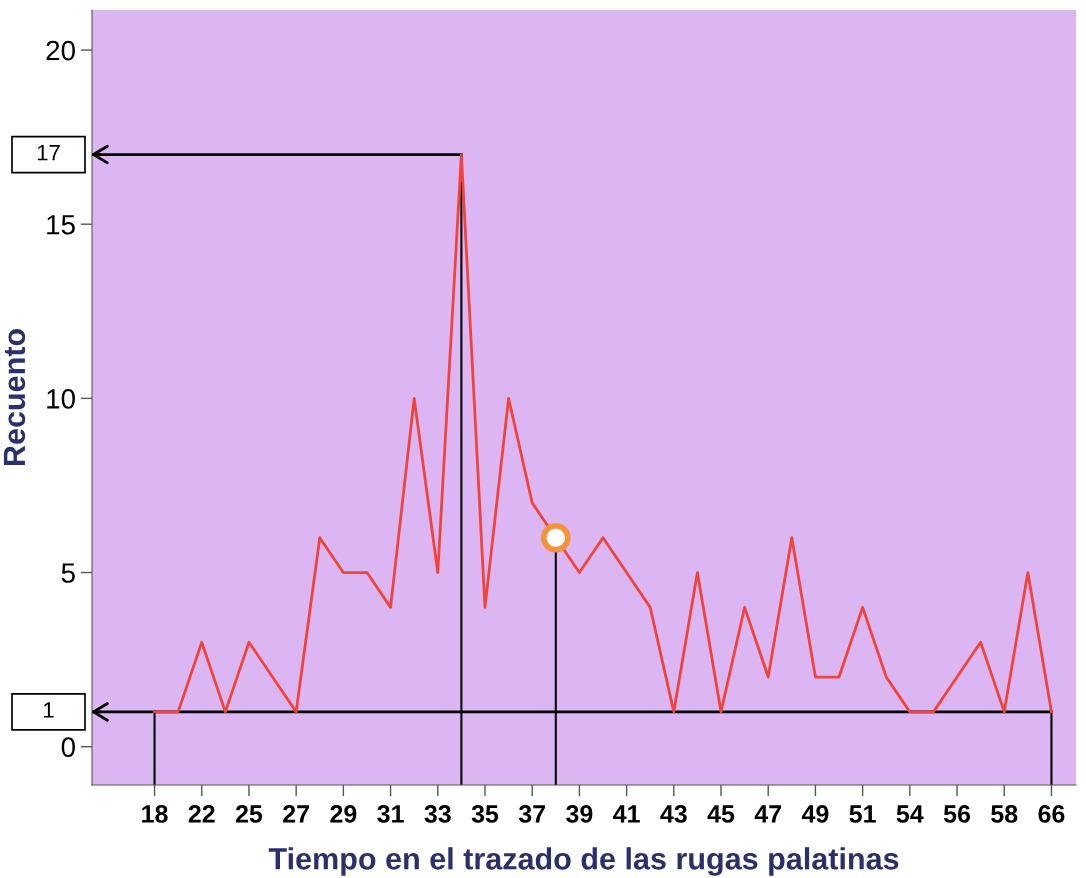 This screenshot has height=878, width=1086. What do you see at coordinates (343, 814) in the screenshot?
I see `x-tick-label: 29` at bounding box center [343, 814].